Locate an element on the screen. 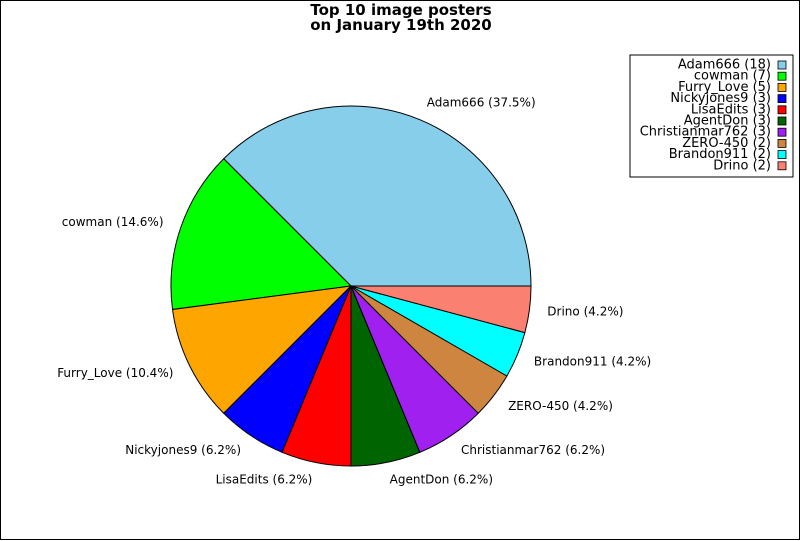  pie-slice-cowman is located at coordinates (261, 234).